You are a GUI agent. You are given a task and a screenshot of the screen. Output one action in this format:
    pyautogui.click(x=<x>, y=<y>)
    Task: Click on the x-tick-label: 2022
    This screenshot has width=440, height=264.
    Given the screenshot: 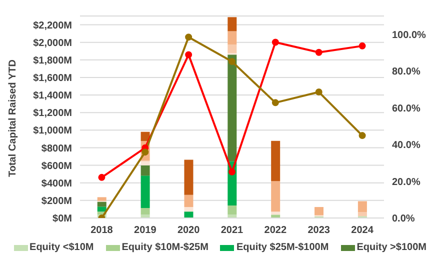 What is the action you would take?
    pyautogui.click(x=275, y=230)
    